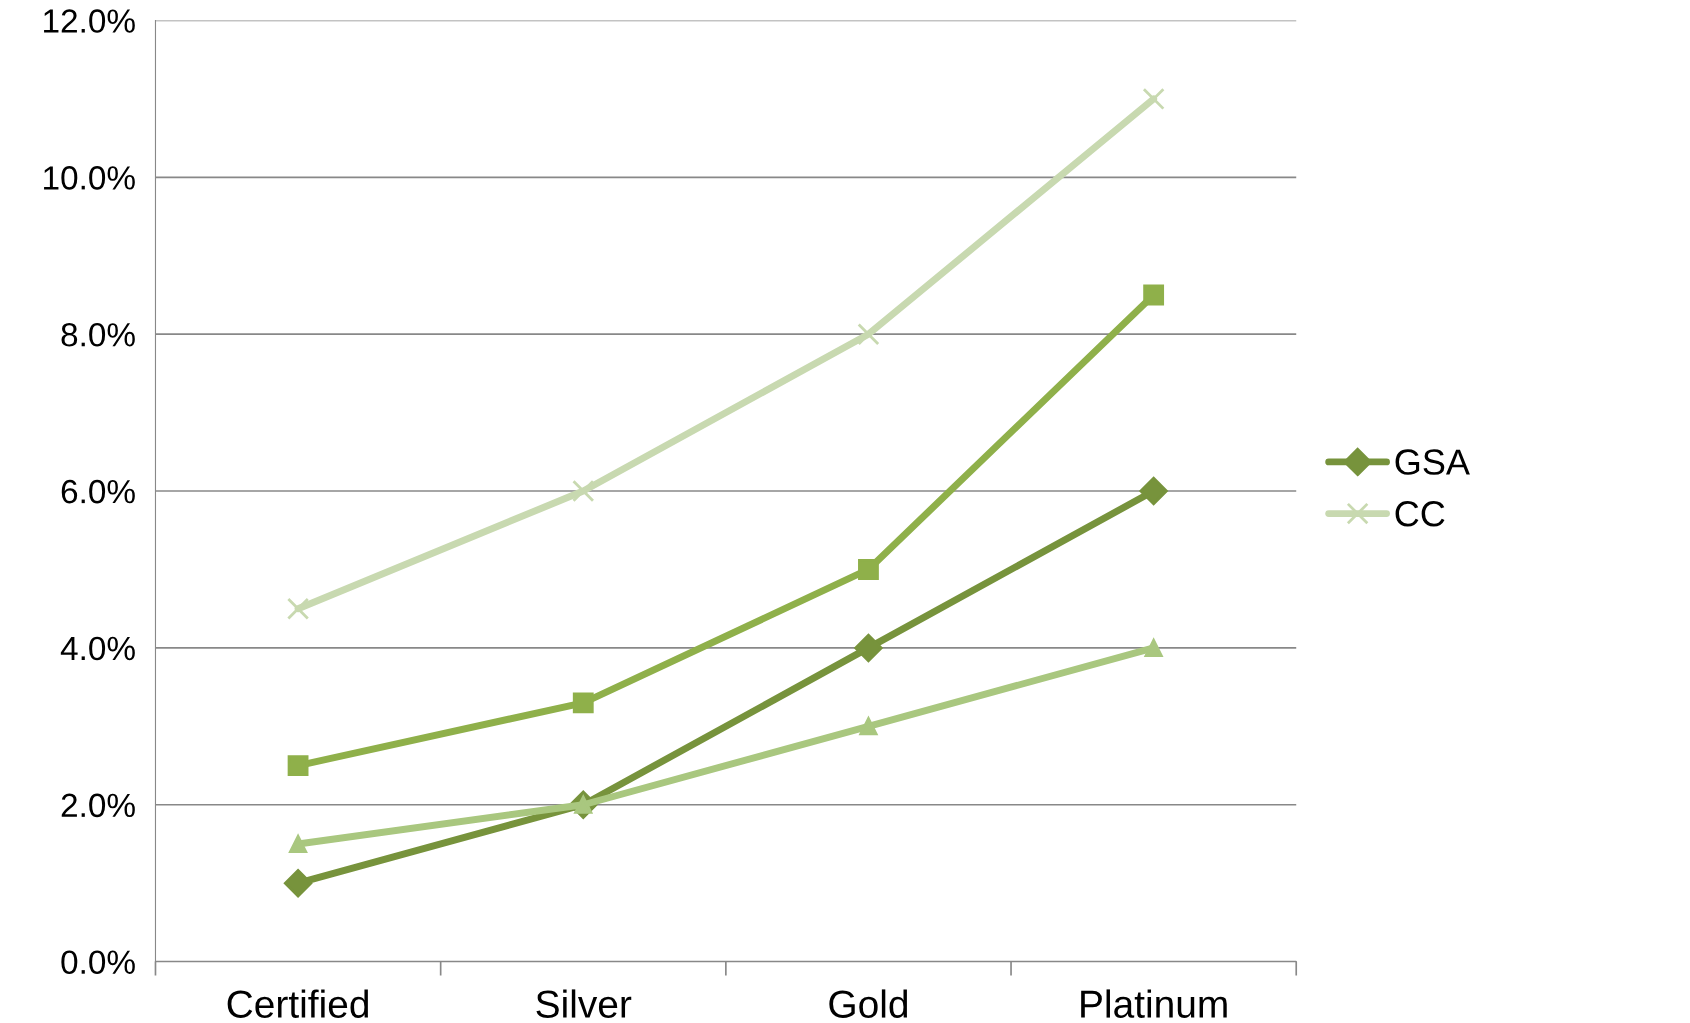 This screenshot has width=1690, height=1023. What do you see at coordinates (98, 805) in the screenshot?
I see `y-tick-label: 2.0%` at bounding box center [98, 805].